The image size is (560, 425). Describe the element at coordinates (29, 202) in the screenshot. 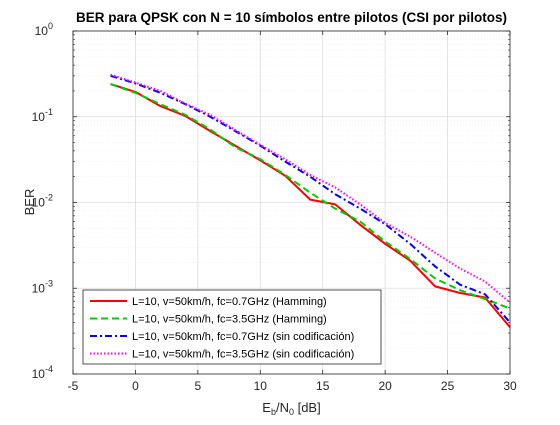

I see `y-axis-label: BER` at that location.